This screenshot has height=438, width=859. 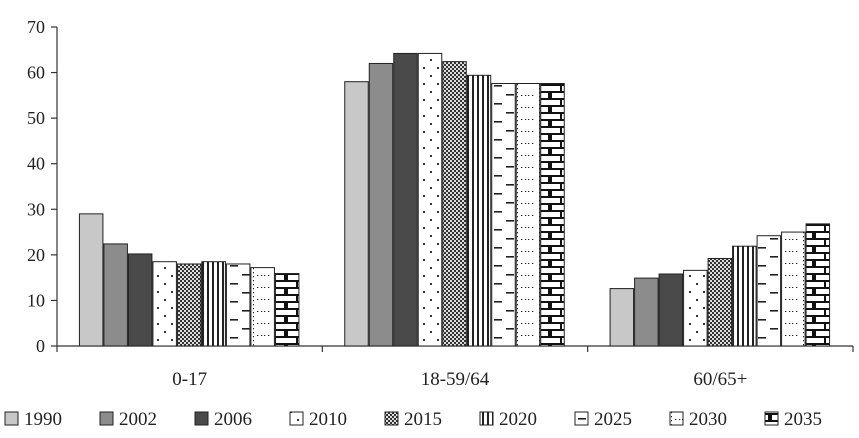 What do you see at coordinates (36, 27) in the screenshot?
I see `y-tick-label: 70` at bounding box center [36, 27].